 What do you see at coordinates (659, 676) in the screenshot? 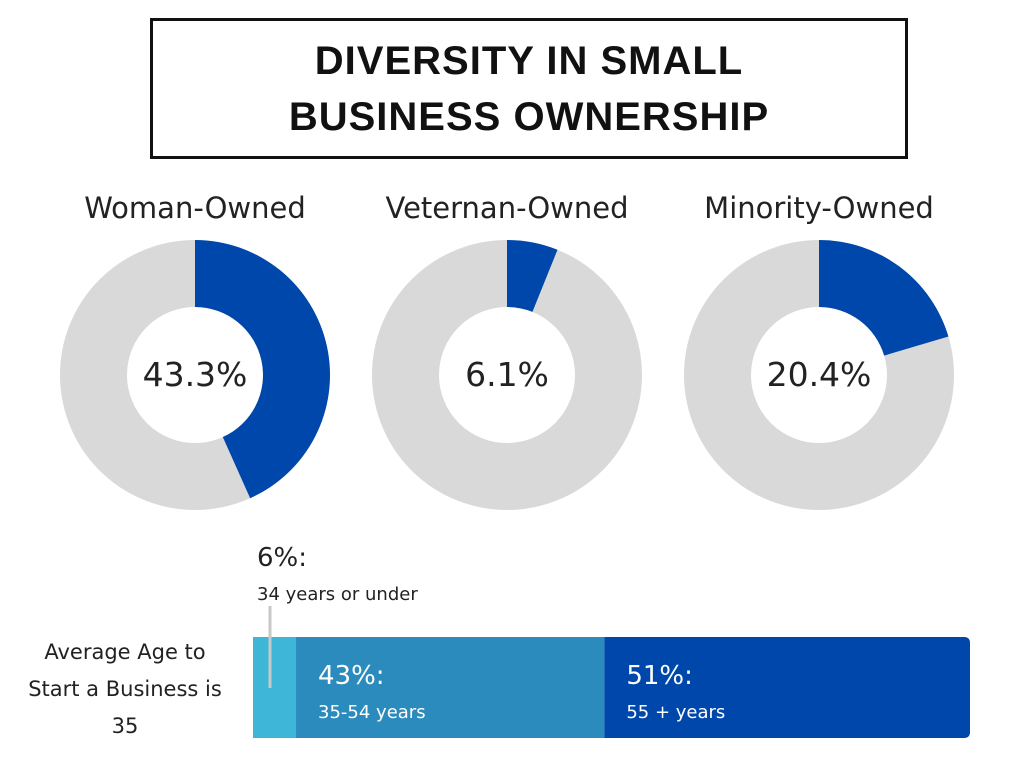
I see `segment-value-label: 51%:` at bounding box center [659, 676].